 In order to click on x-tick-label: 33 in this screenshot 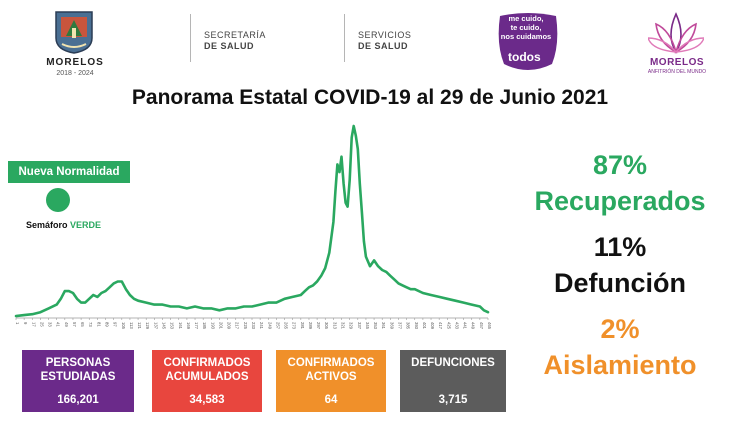, I will do `click(50, 324)`.